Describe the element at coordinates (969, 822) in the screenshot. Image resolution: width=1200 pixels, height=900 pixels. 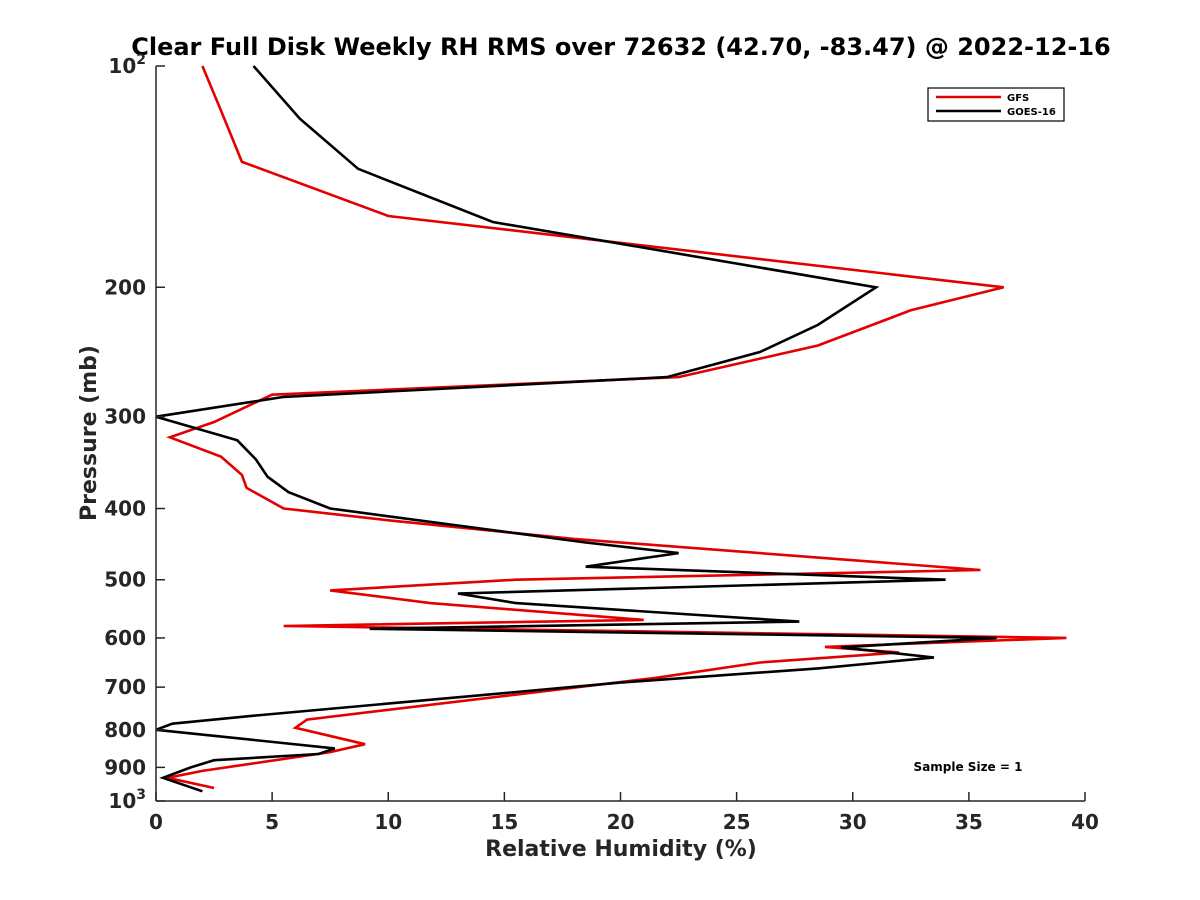
I see `x-tick-label: 35` at that location.